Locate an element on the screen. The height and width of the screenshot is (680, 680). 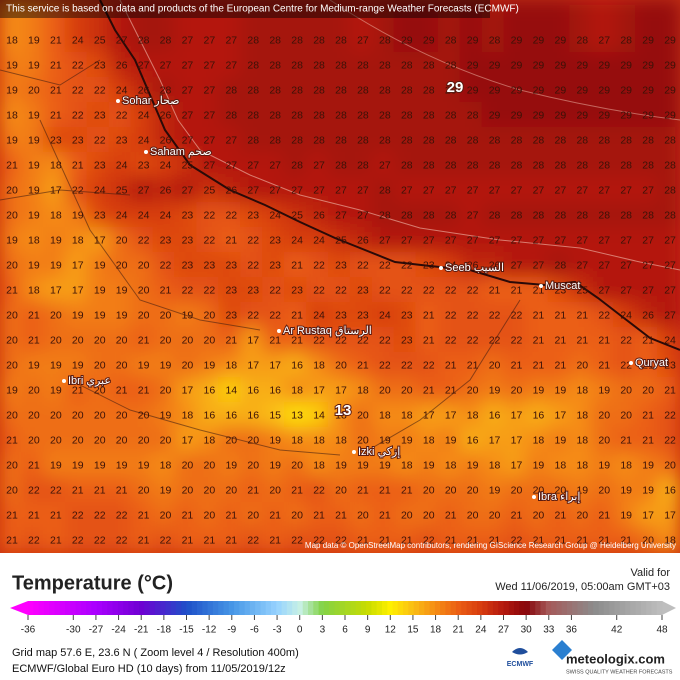
grid-value: 23 is located at coordinates (210, 265).